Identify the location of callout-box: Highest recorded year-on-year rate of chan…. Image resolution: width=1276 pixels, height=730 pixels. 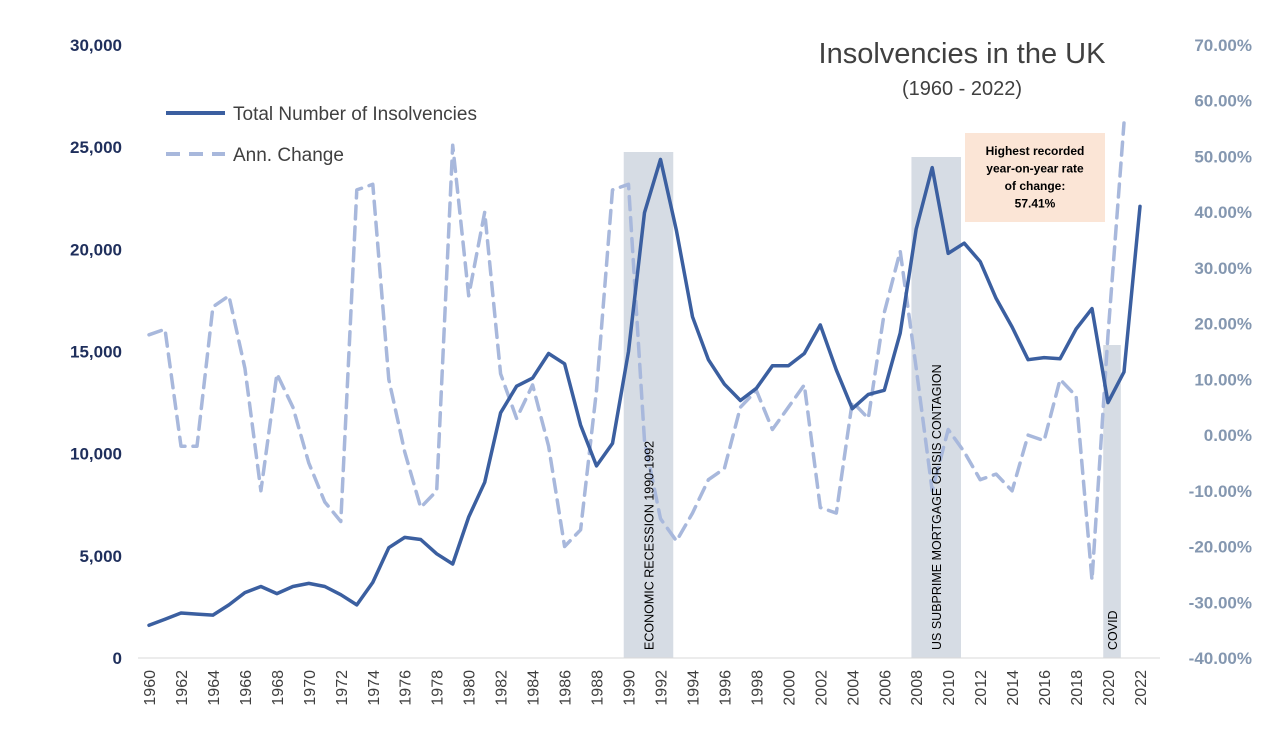
(1035, 177).